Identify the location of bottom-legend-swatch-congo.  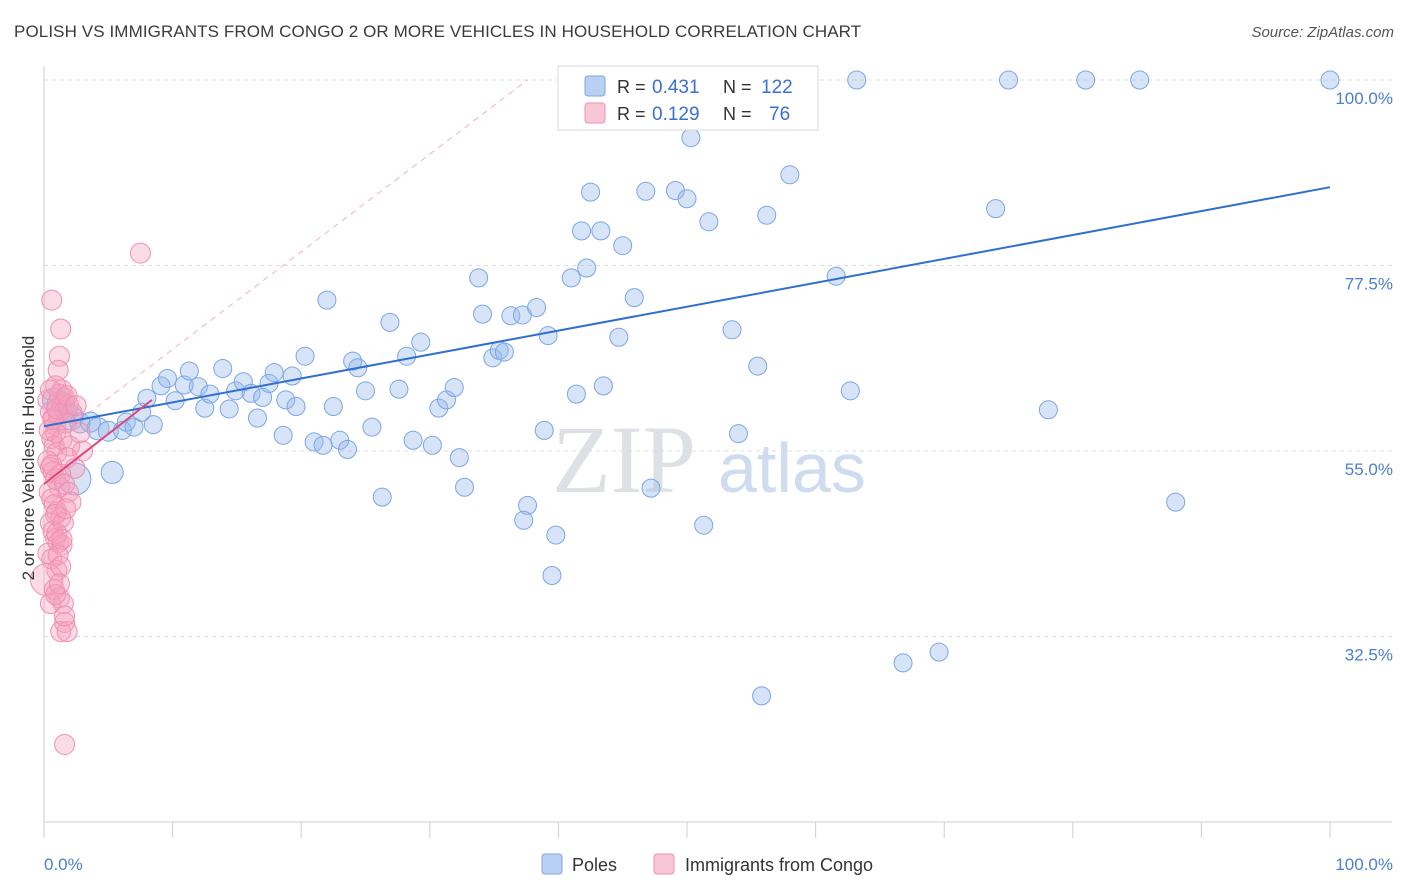
(664, 864).